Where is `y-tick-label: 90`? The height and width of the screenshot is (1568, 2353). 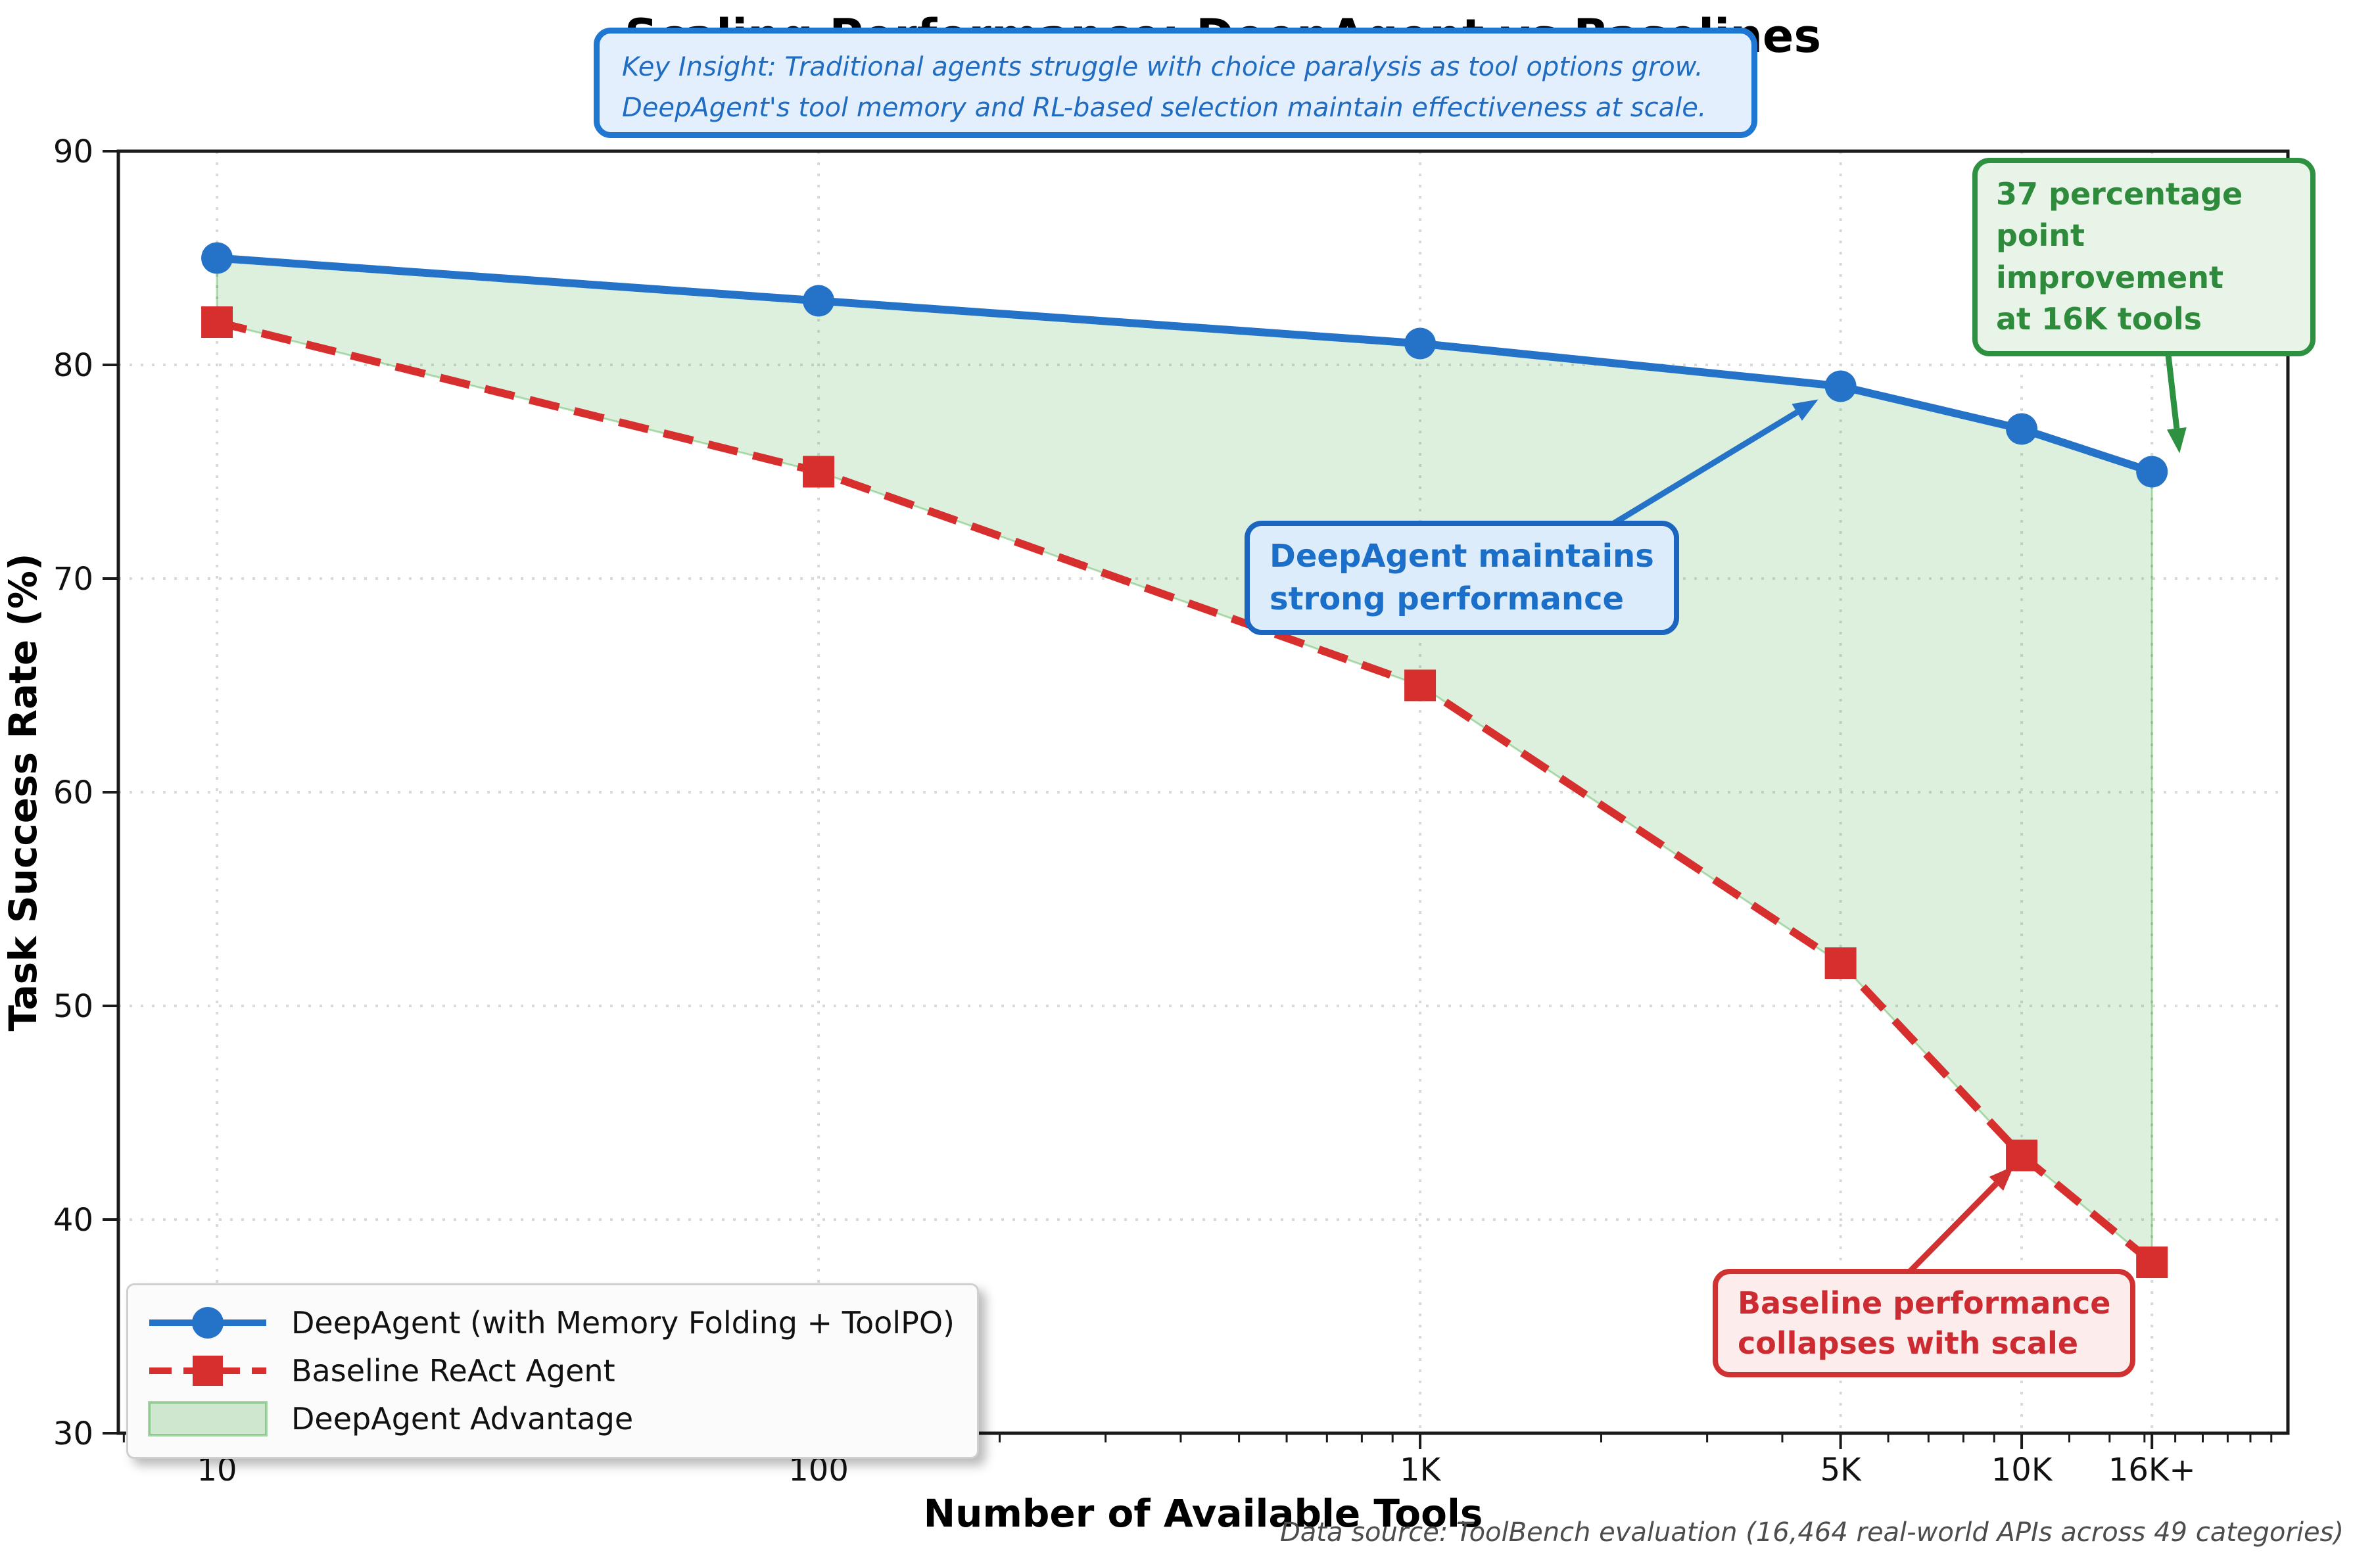 y-tick-label: 90 is located at coordinates (73, 151).